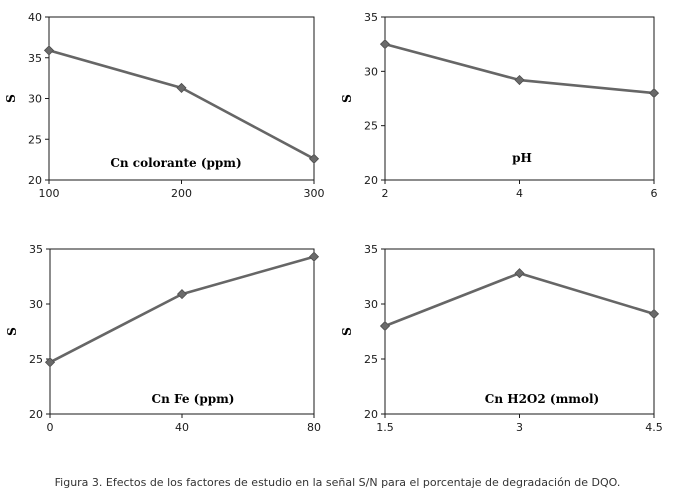 Image resolution: width=675 pixels, height=504 pixels. Describe the element at coordinates (542, 399) in the screenshot. I see `panel-annotation: Cn H2O2 (mmol)` at that location.